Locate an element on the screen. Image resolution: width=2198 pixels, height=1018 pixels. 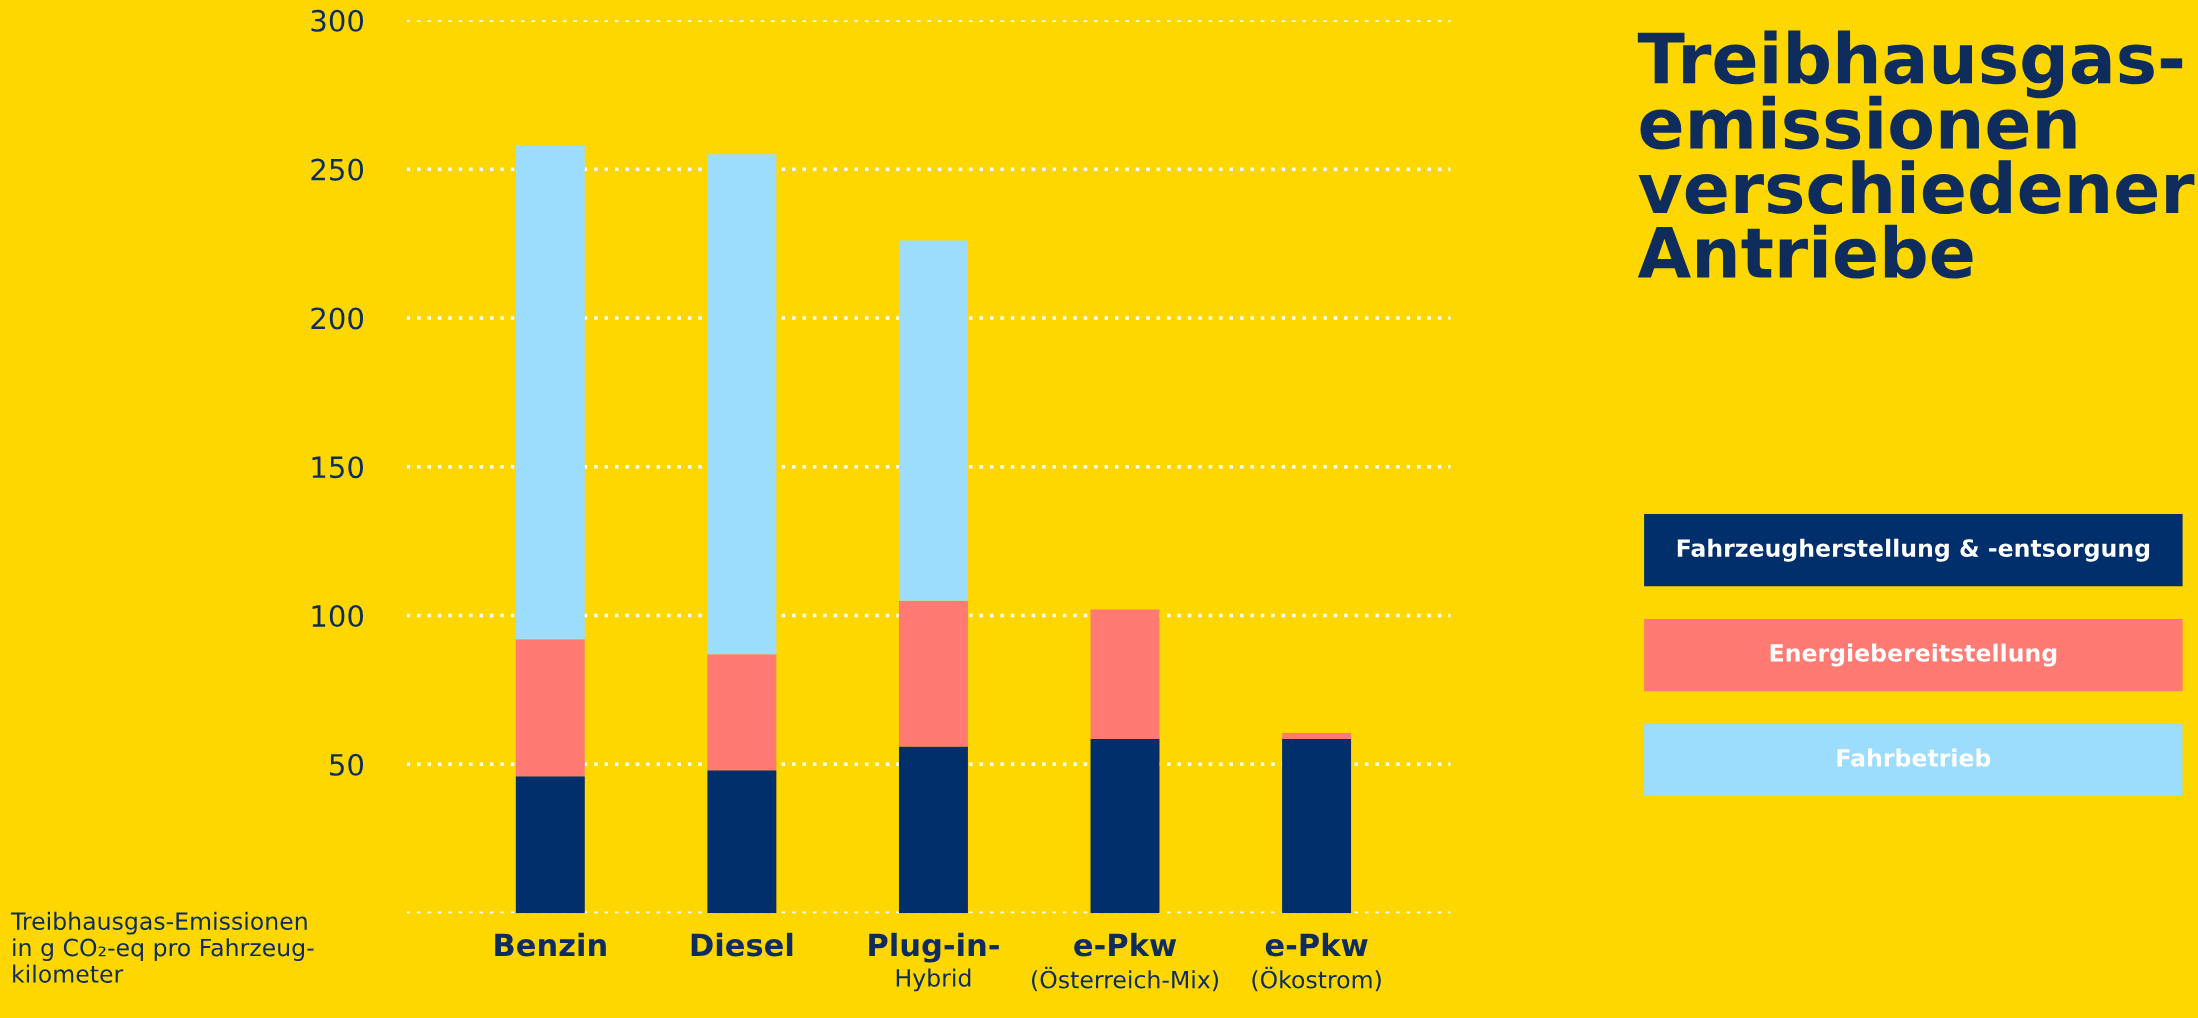
x-tick-label: e-Pkw (Österreich-Mix) is located at coordinates (1125, 962).